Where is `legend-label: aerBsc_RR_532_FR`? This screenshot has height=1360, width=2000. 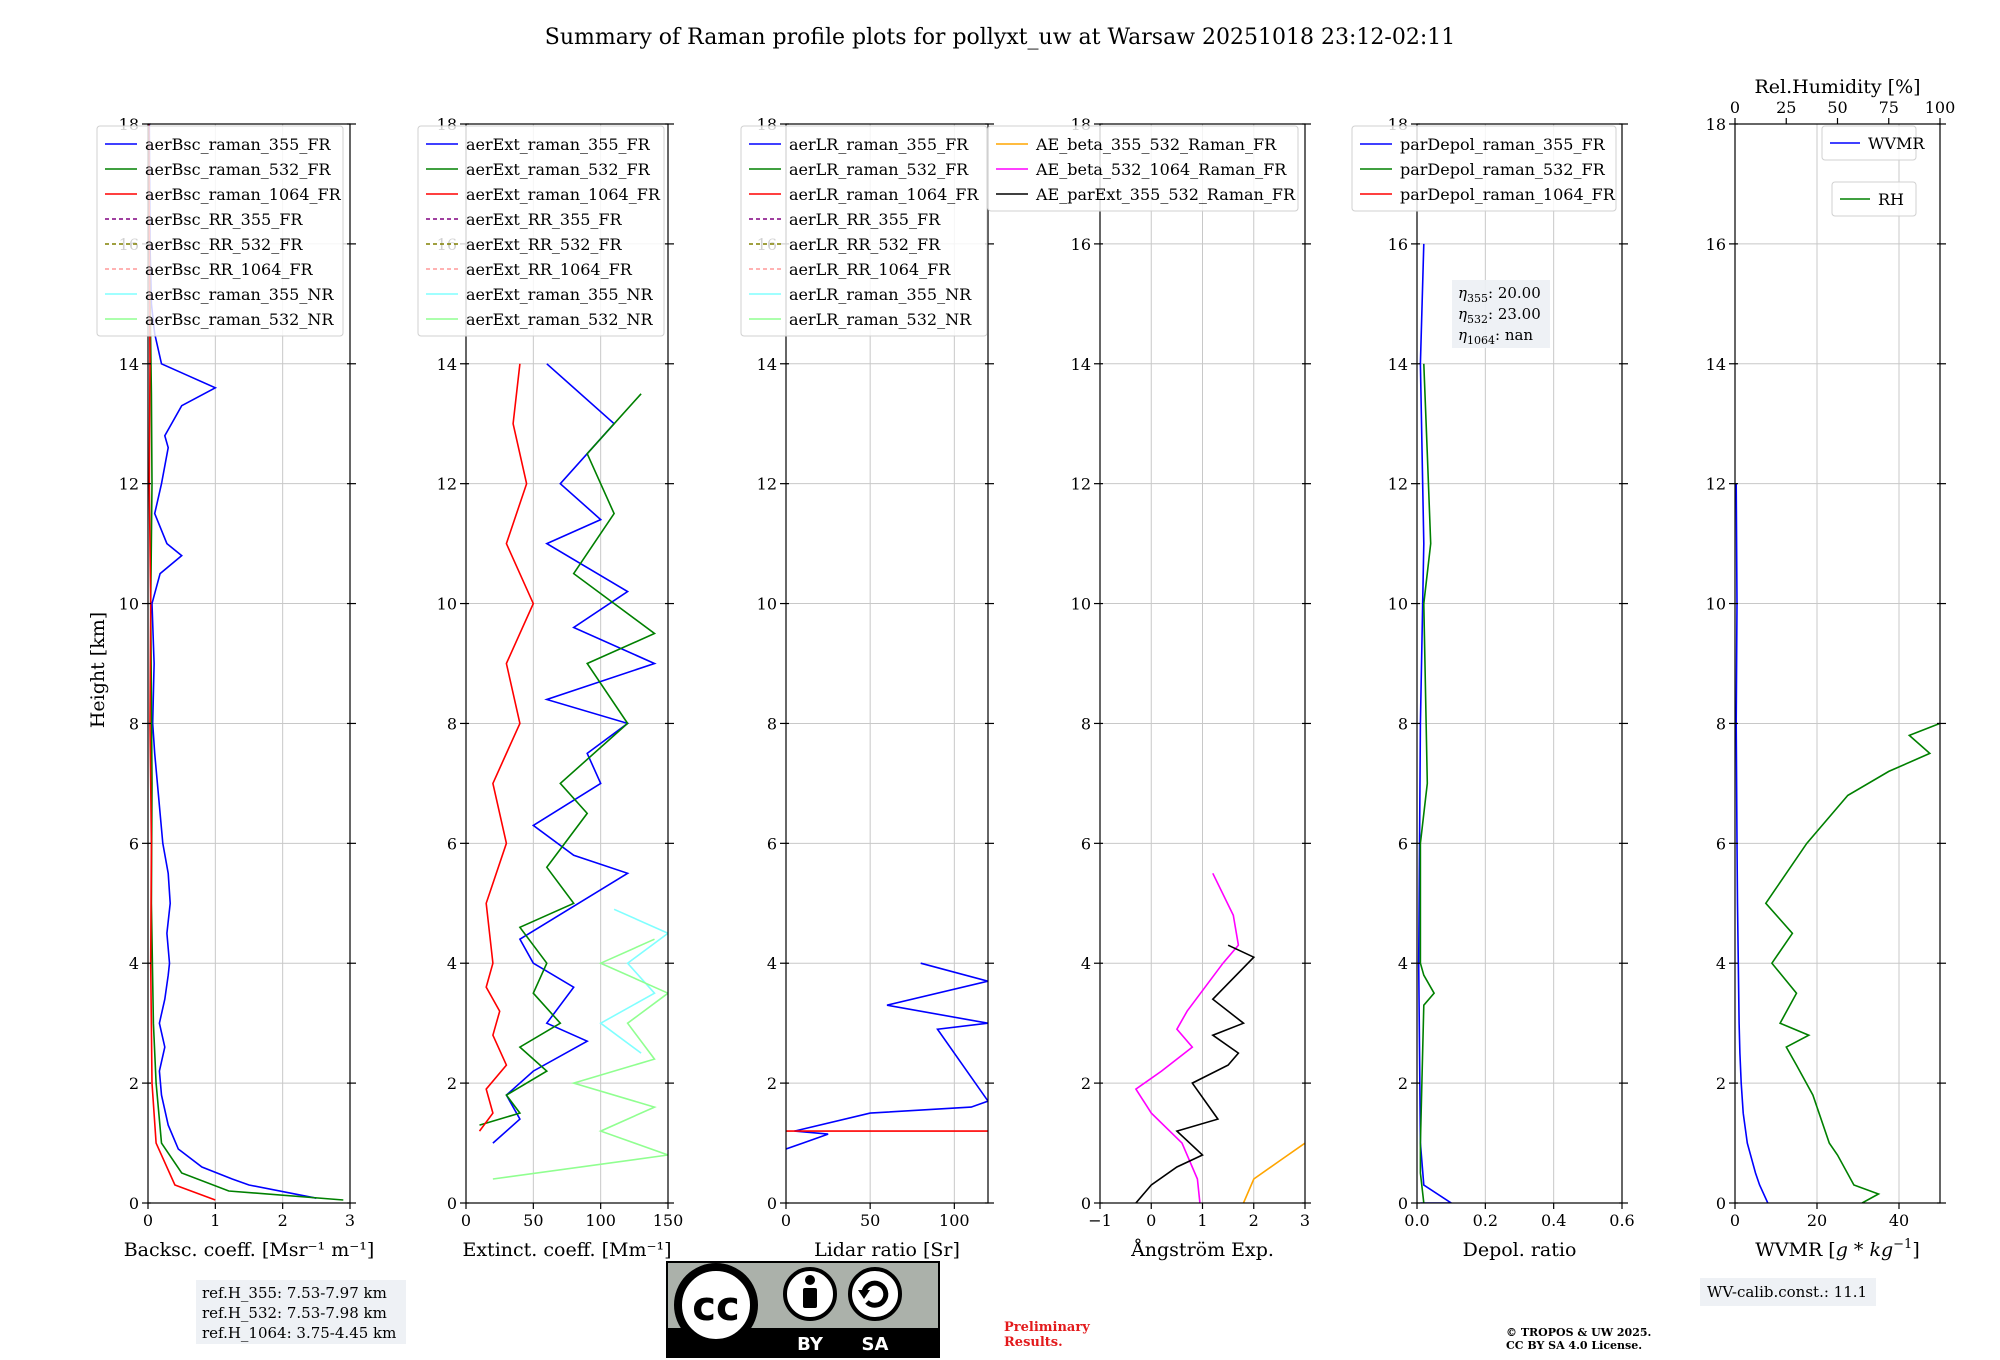 legend-label: aerBsc_RR_532_FR is located at coordinates (224, 244).